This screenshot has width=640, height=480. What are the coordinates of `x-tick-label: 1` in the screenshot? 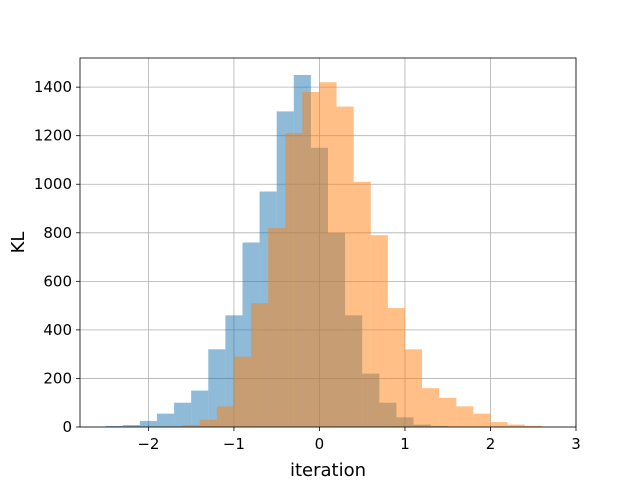 It's located at (405, 444).